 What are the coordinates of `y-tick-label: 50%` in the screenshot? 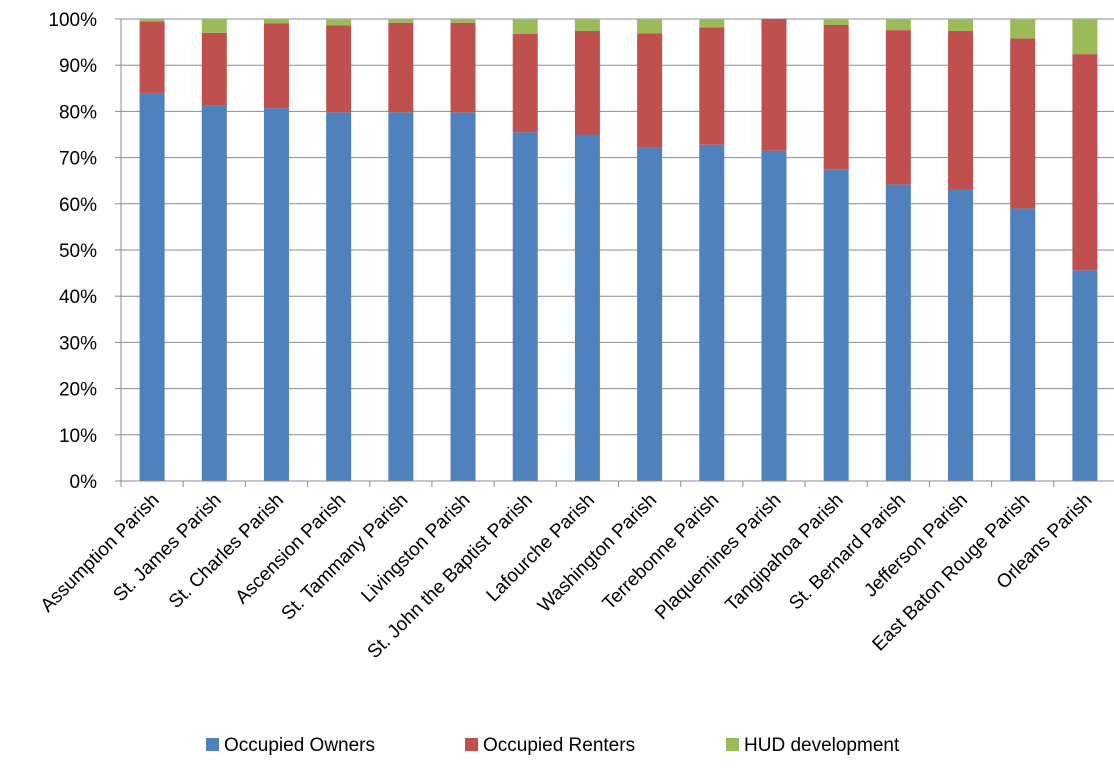 It's located at (78, 251).